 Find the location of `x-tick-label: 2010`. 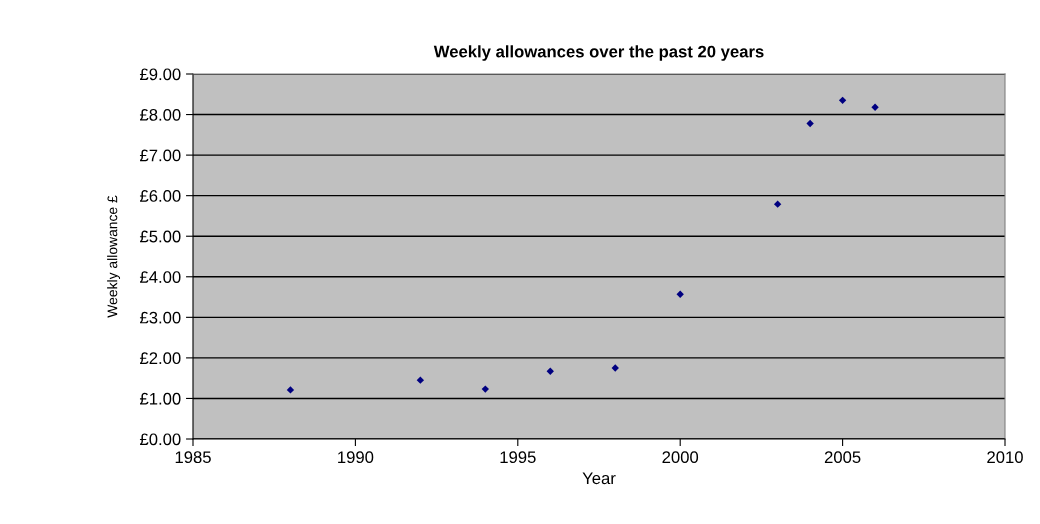

x-tick-label: 2010 is located at coordinates (1005, 457).